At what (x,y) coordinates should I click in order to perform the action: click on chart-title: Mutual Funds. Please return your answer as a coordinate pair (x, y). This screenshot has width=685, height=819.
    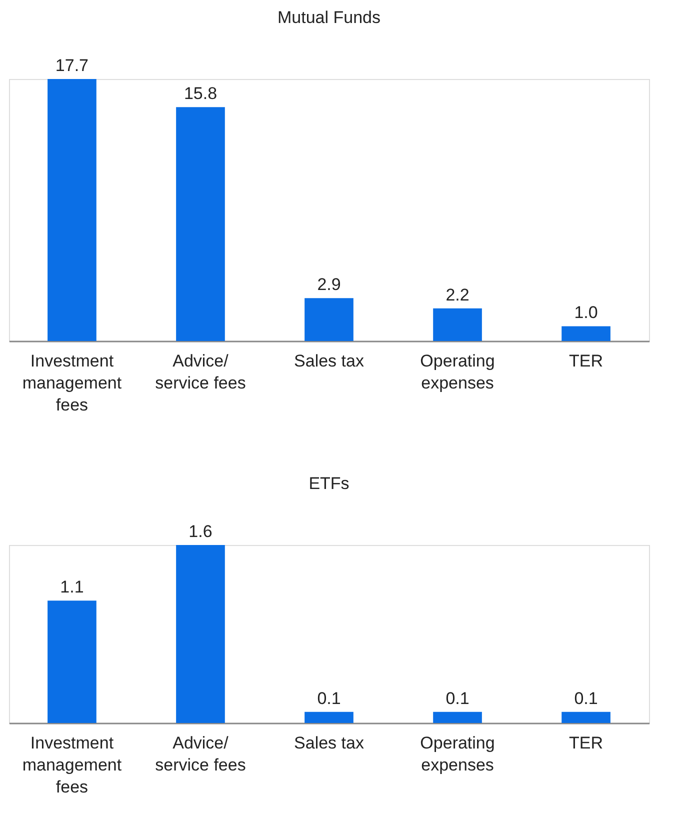
    Looking at the image, I should click on (329, 17).